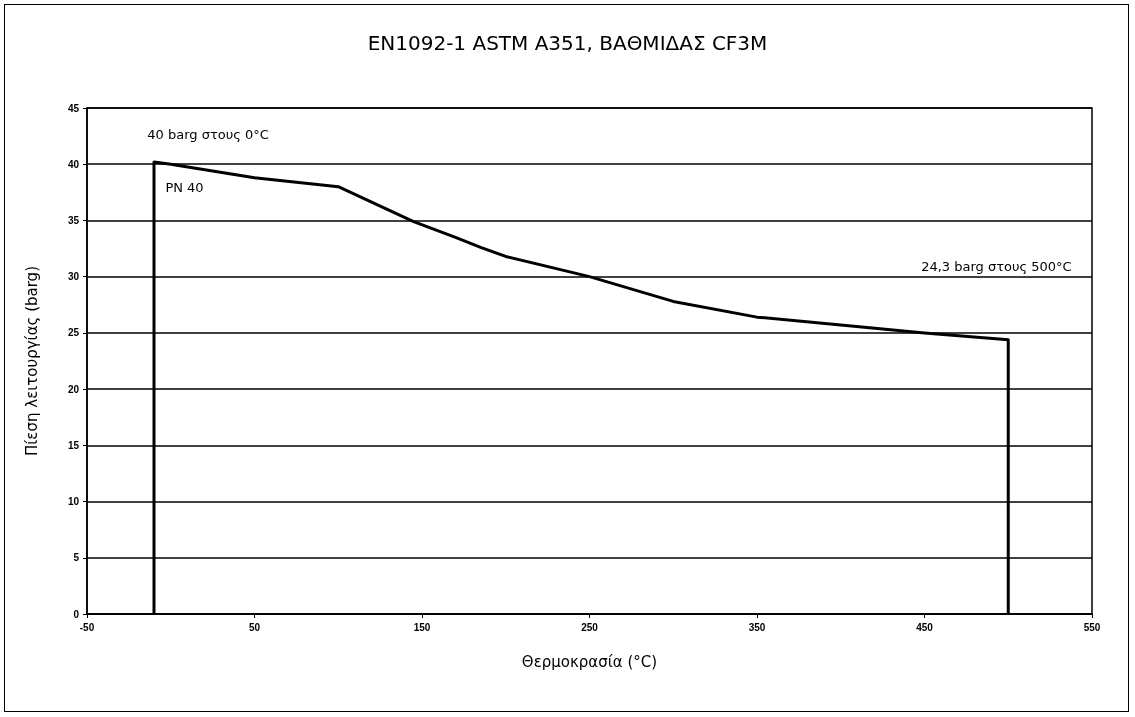  I want to click on y-tick-label: 30, so click(73, 277).